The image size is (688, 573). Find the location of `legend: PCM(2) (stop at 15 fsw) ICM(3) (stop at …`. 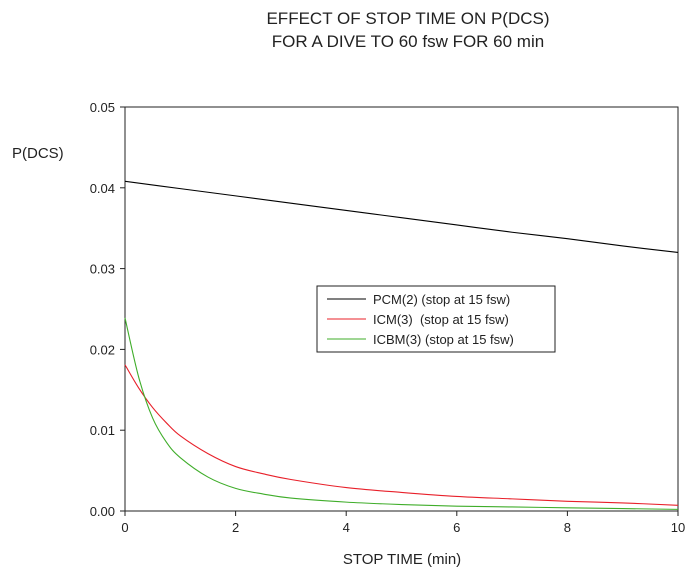

legend: PCM(2) (stop at 15 fsw) ICM(3) (stop at … is located at coordinates (436, 319).